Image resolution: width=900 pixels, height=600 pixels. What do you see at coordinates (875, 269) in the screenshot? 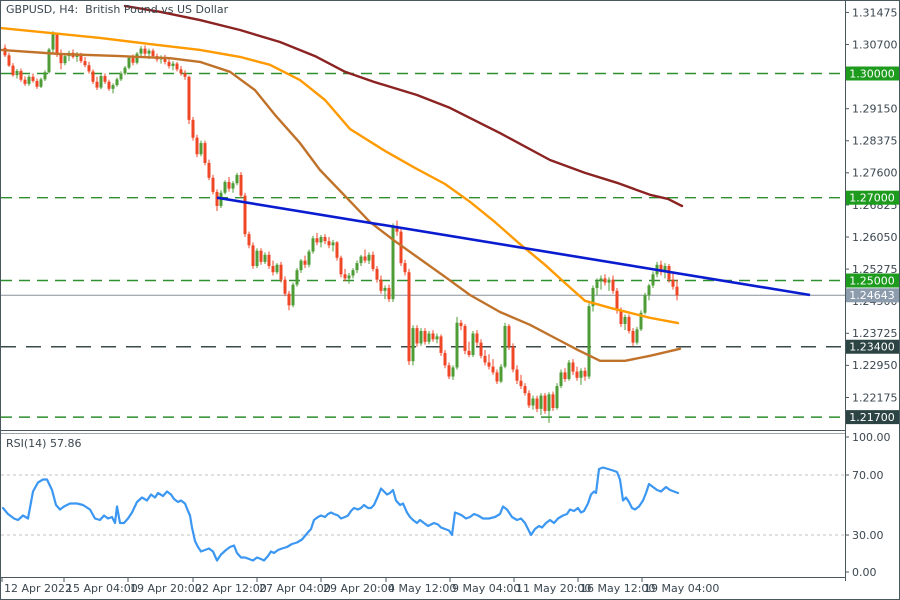
I see `price-tick-label: 1.25275` at bounding box center [875, 269].